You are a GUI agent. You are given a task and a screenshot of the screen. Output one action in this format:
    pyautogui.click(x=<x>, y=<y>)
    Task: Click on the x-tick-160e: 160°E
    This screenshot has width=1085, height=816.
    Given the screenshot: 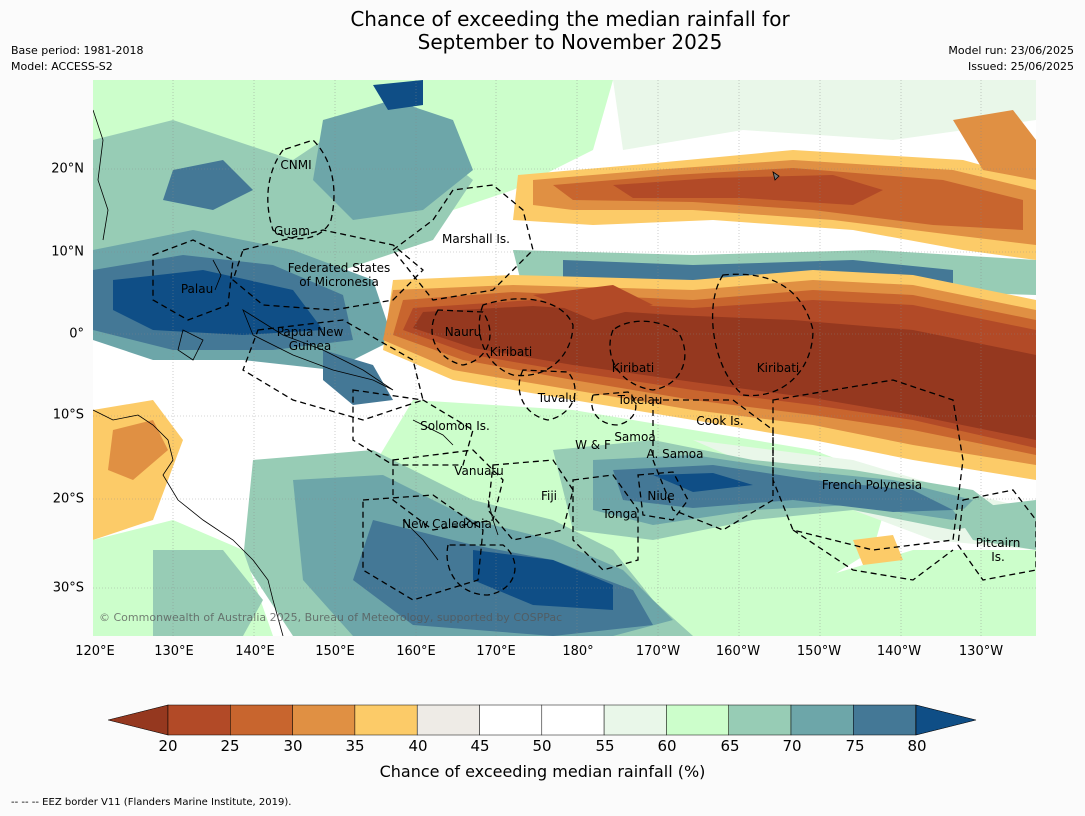 What is the action you would take?
    pyautogui.click(x=416, y=651)
    